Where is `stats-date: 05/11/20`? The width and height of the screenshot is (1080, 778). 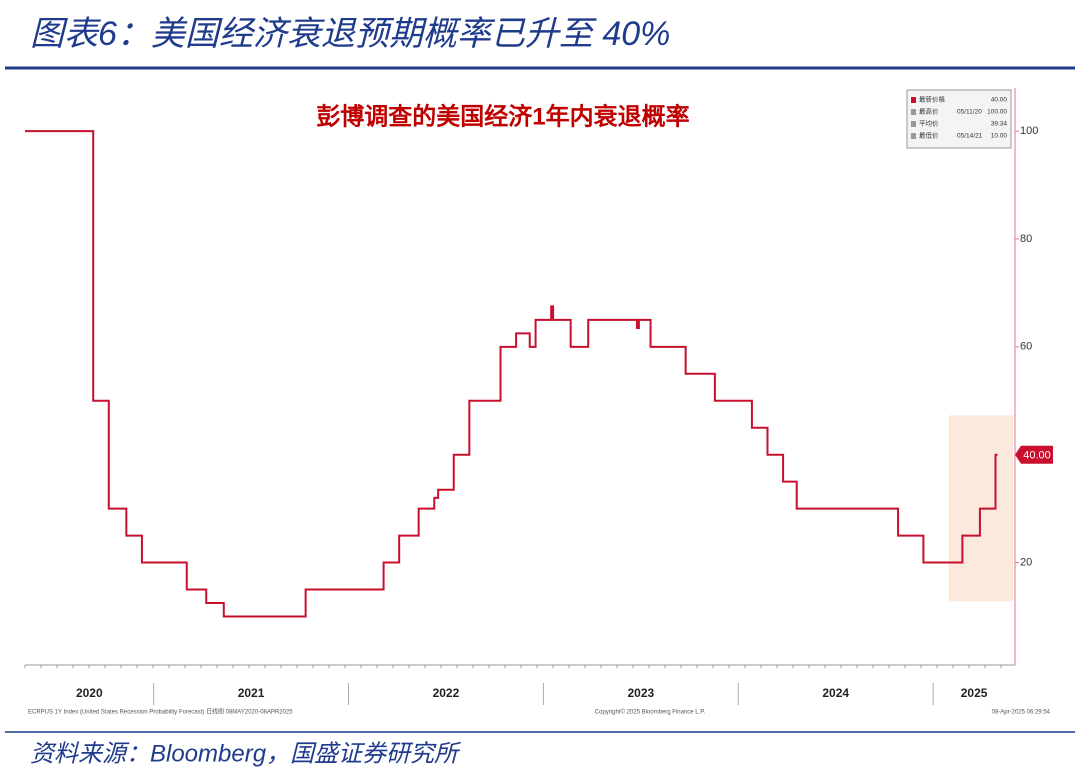 stats-date: 05/11/20 is located at coordinates (969, 112).